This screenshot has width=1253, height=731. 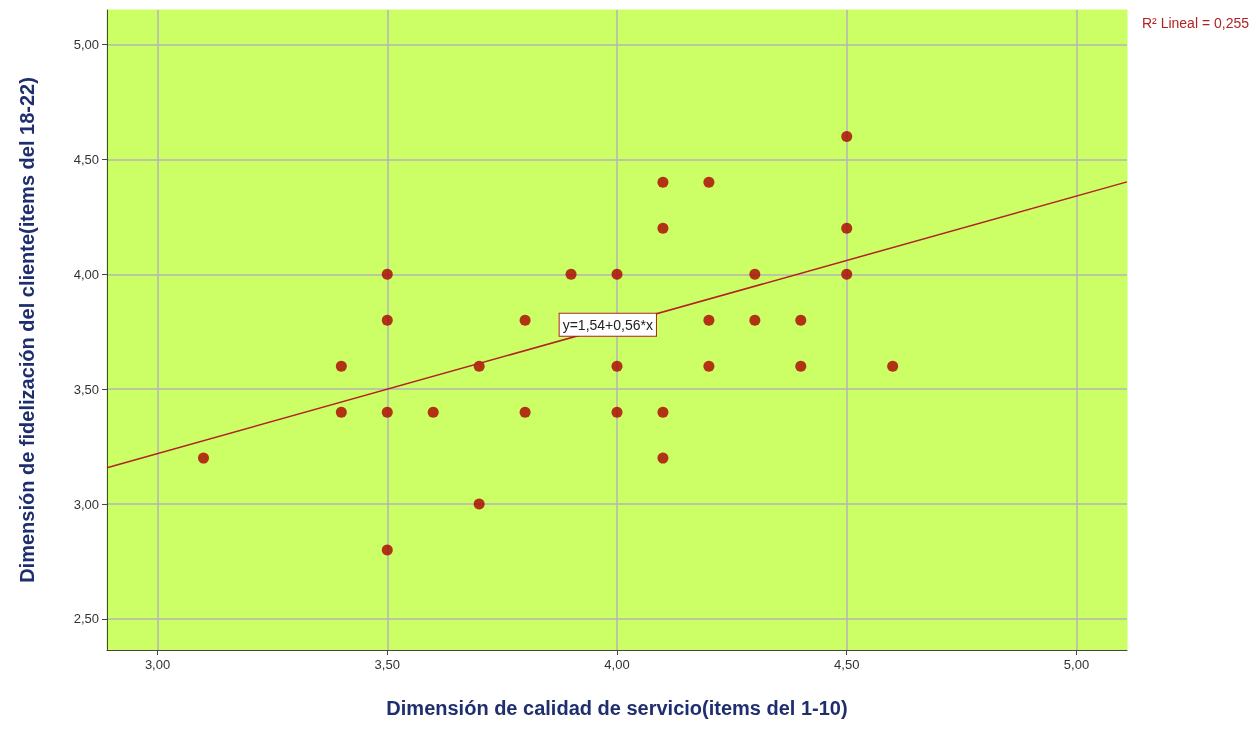 What do you see at coordinates (86, 389) in the screenshot?
I see `y-tick-label: 3,50` at bounding box center [86, 389].